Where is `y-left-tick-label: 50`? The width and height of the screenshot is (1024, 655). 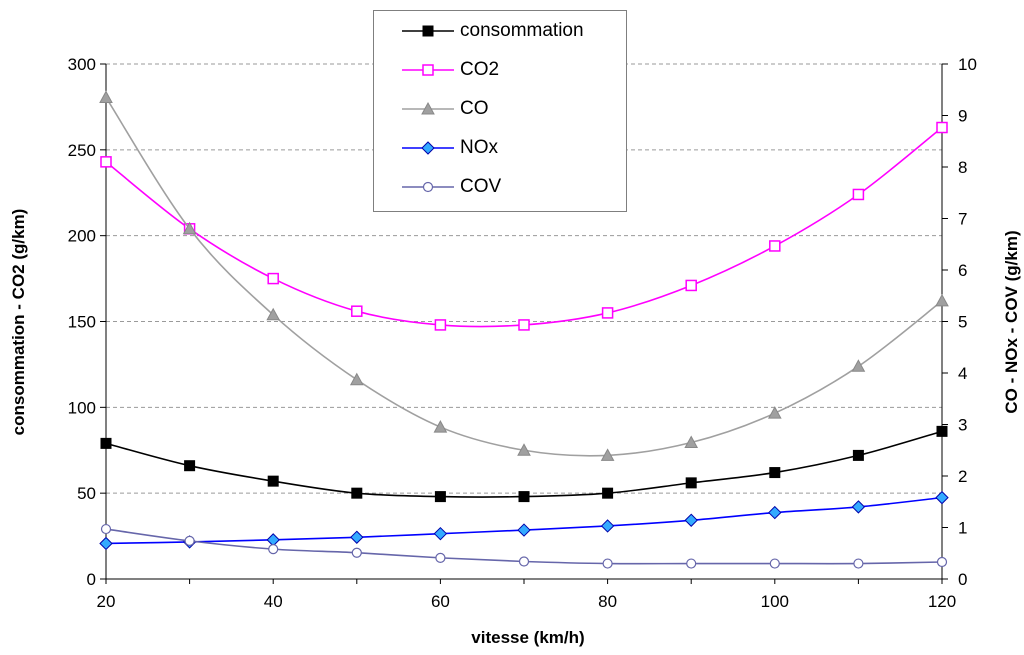 y-left-tick-label: 50 is located at coordinates (86, 493).